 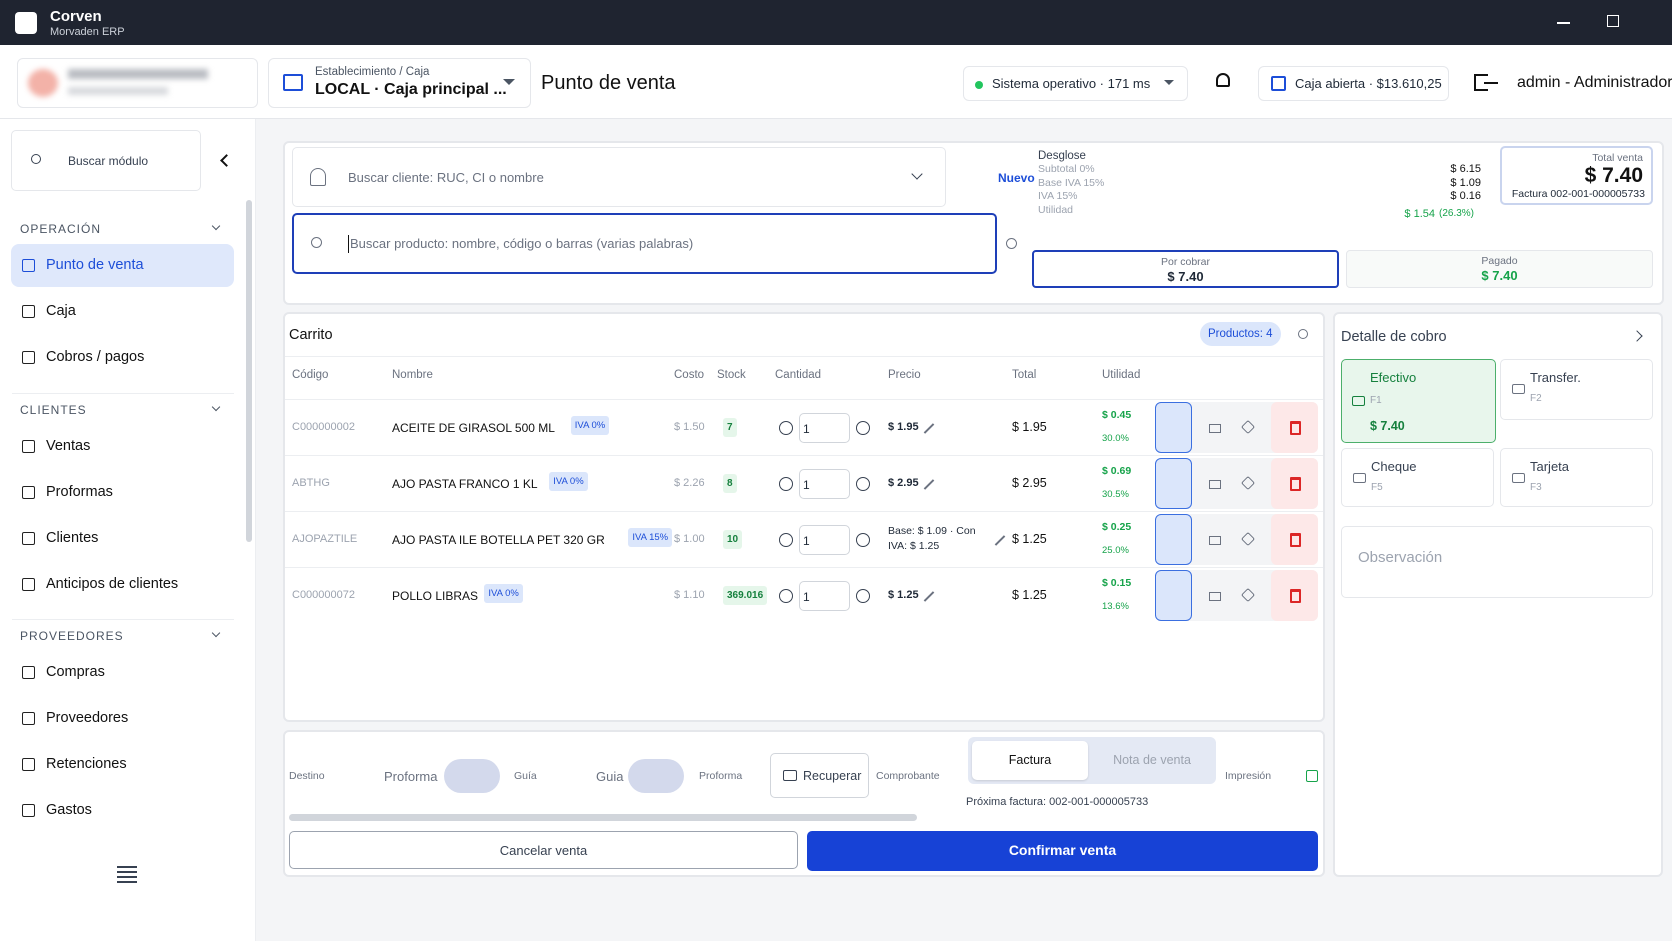 I want to click on guia-toggle, so click(x=656, y=776).